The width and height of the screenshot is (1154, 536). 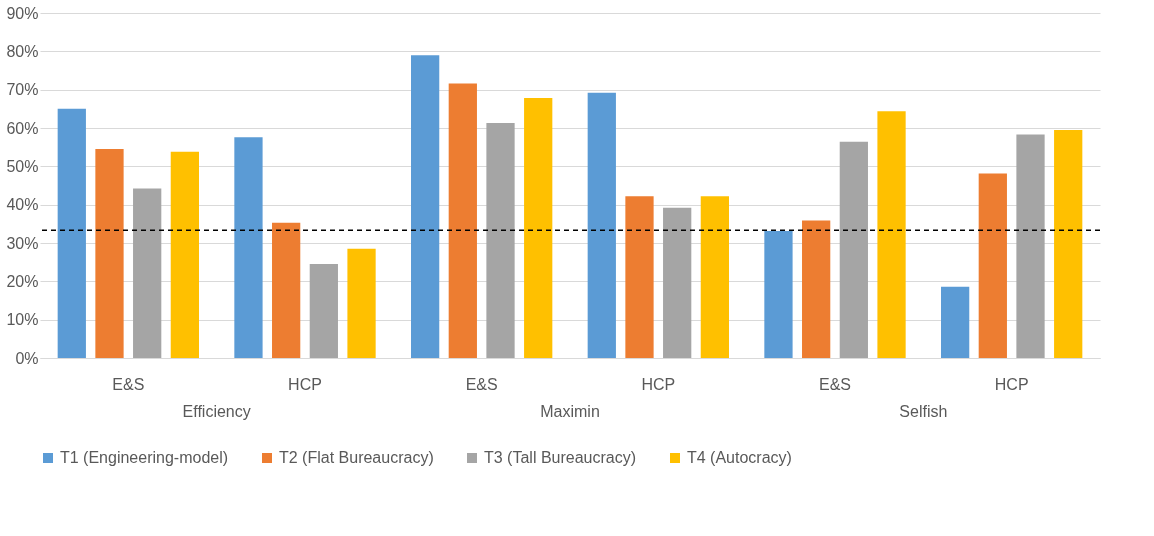 What do you see at coordinates (22, 243) in the screenshot?
I see `y-tick-label: 30%` at bounding box center [22, 243].